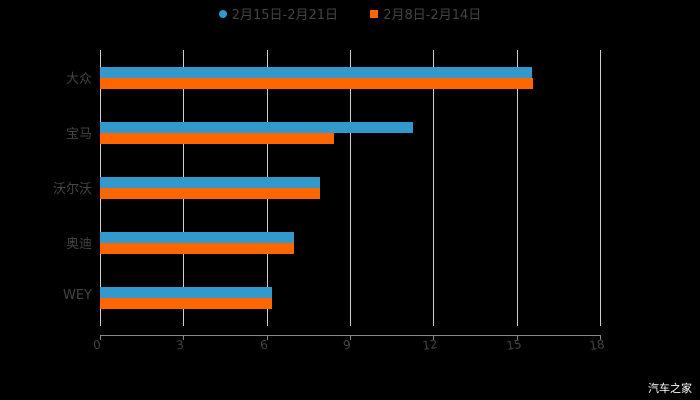 The image size is (700, 400). Describe the element at coordinates (432, 15) in the screenshot. I see `legend-label-series2: 2月8日-2月14日` at that location.